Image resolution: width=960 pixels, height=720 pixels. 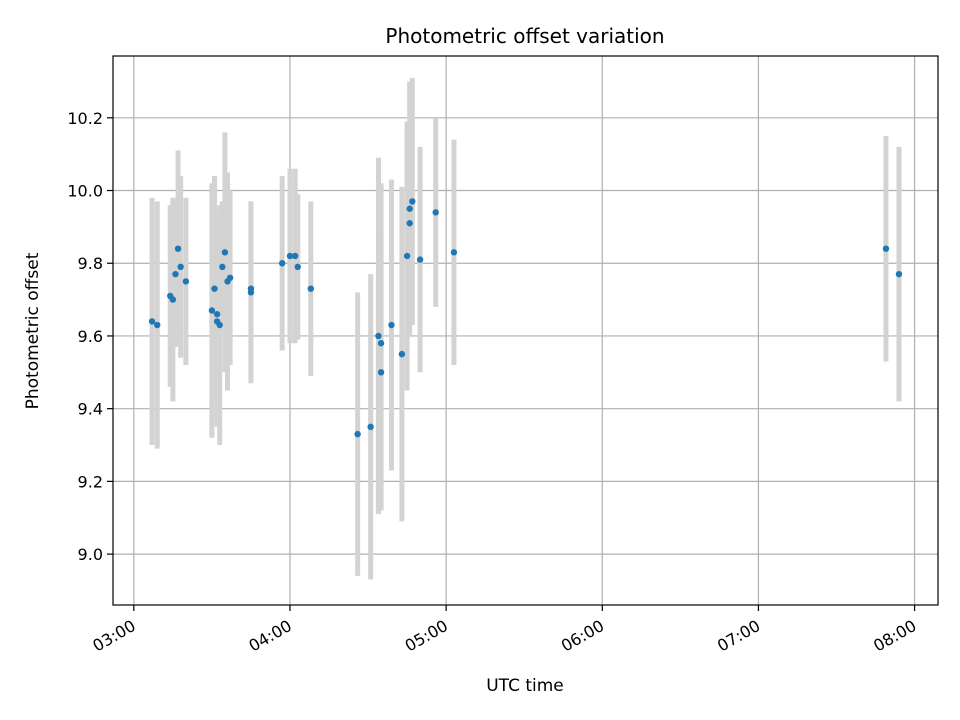 What do you see at coordinates (525, 686) in the screenshot?
I see `x-axis-label: UTC time` at bounding box center [525, 686].